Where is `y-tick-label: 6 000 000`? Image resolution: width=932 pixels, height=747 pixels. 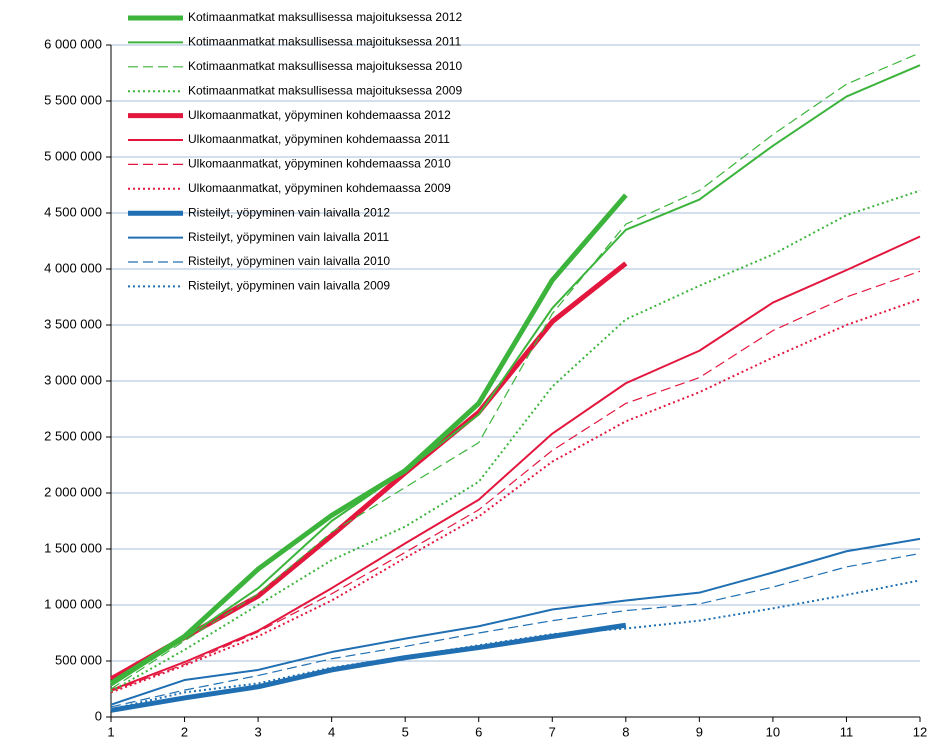
y-tick-label: 6 000 000 is located at coordinates (73, 43).